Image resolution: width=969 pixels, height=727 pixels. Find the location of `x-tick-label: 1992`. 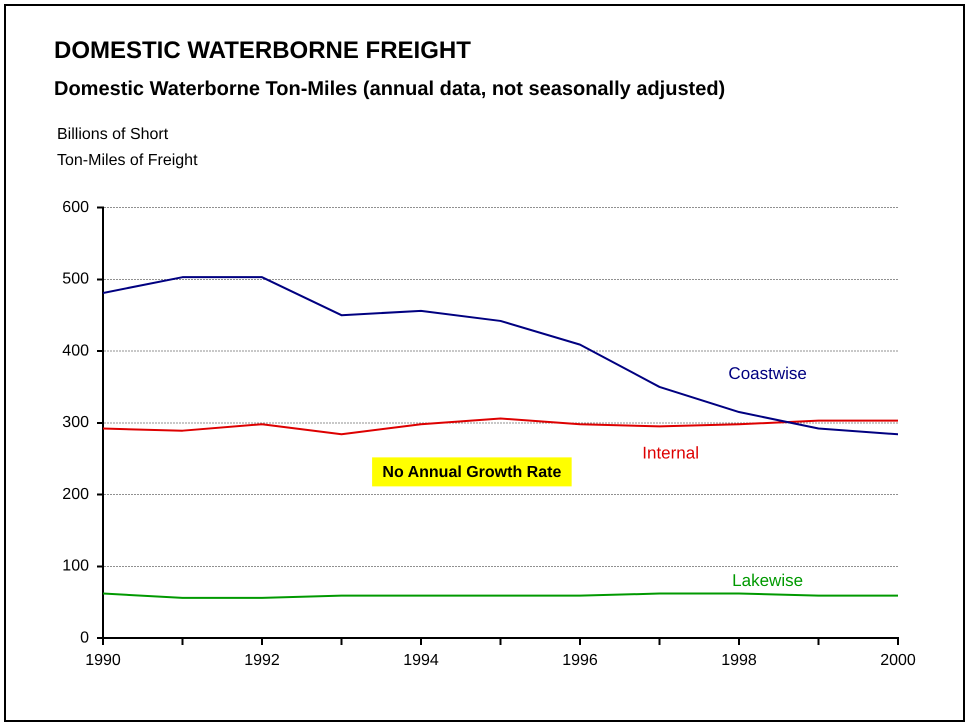

x-tick-label: 1992 is located at coordinates (262, 661).